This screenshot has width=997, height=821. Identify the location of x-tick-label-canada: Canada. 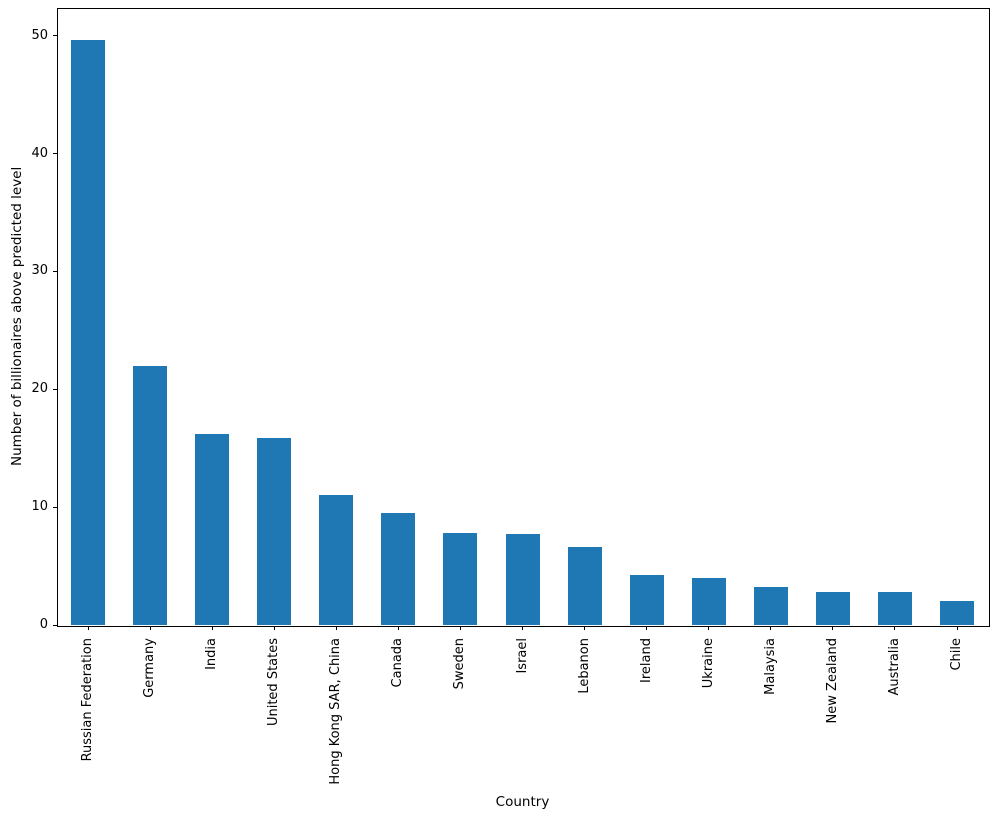
(398, 663).